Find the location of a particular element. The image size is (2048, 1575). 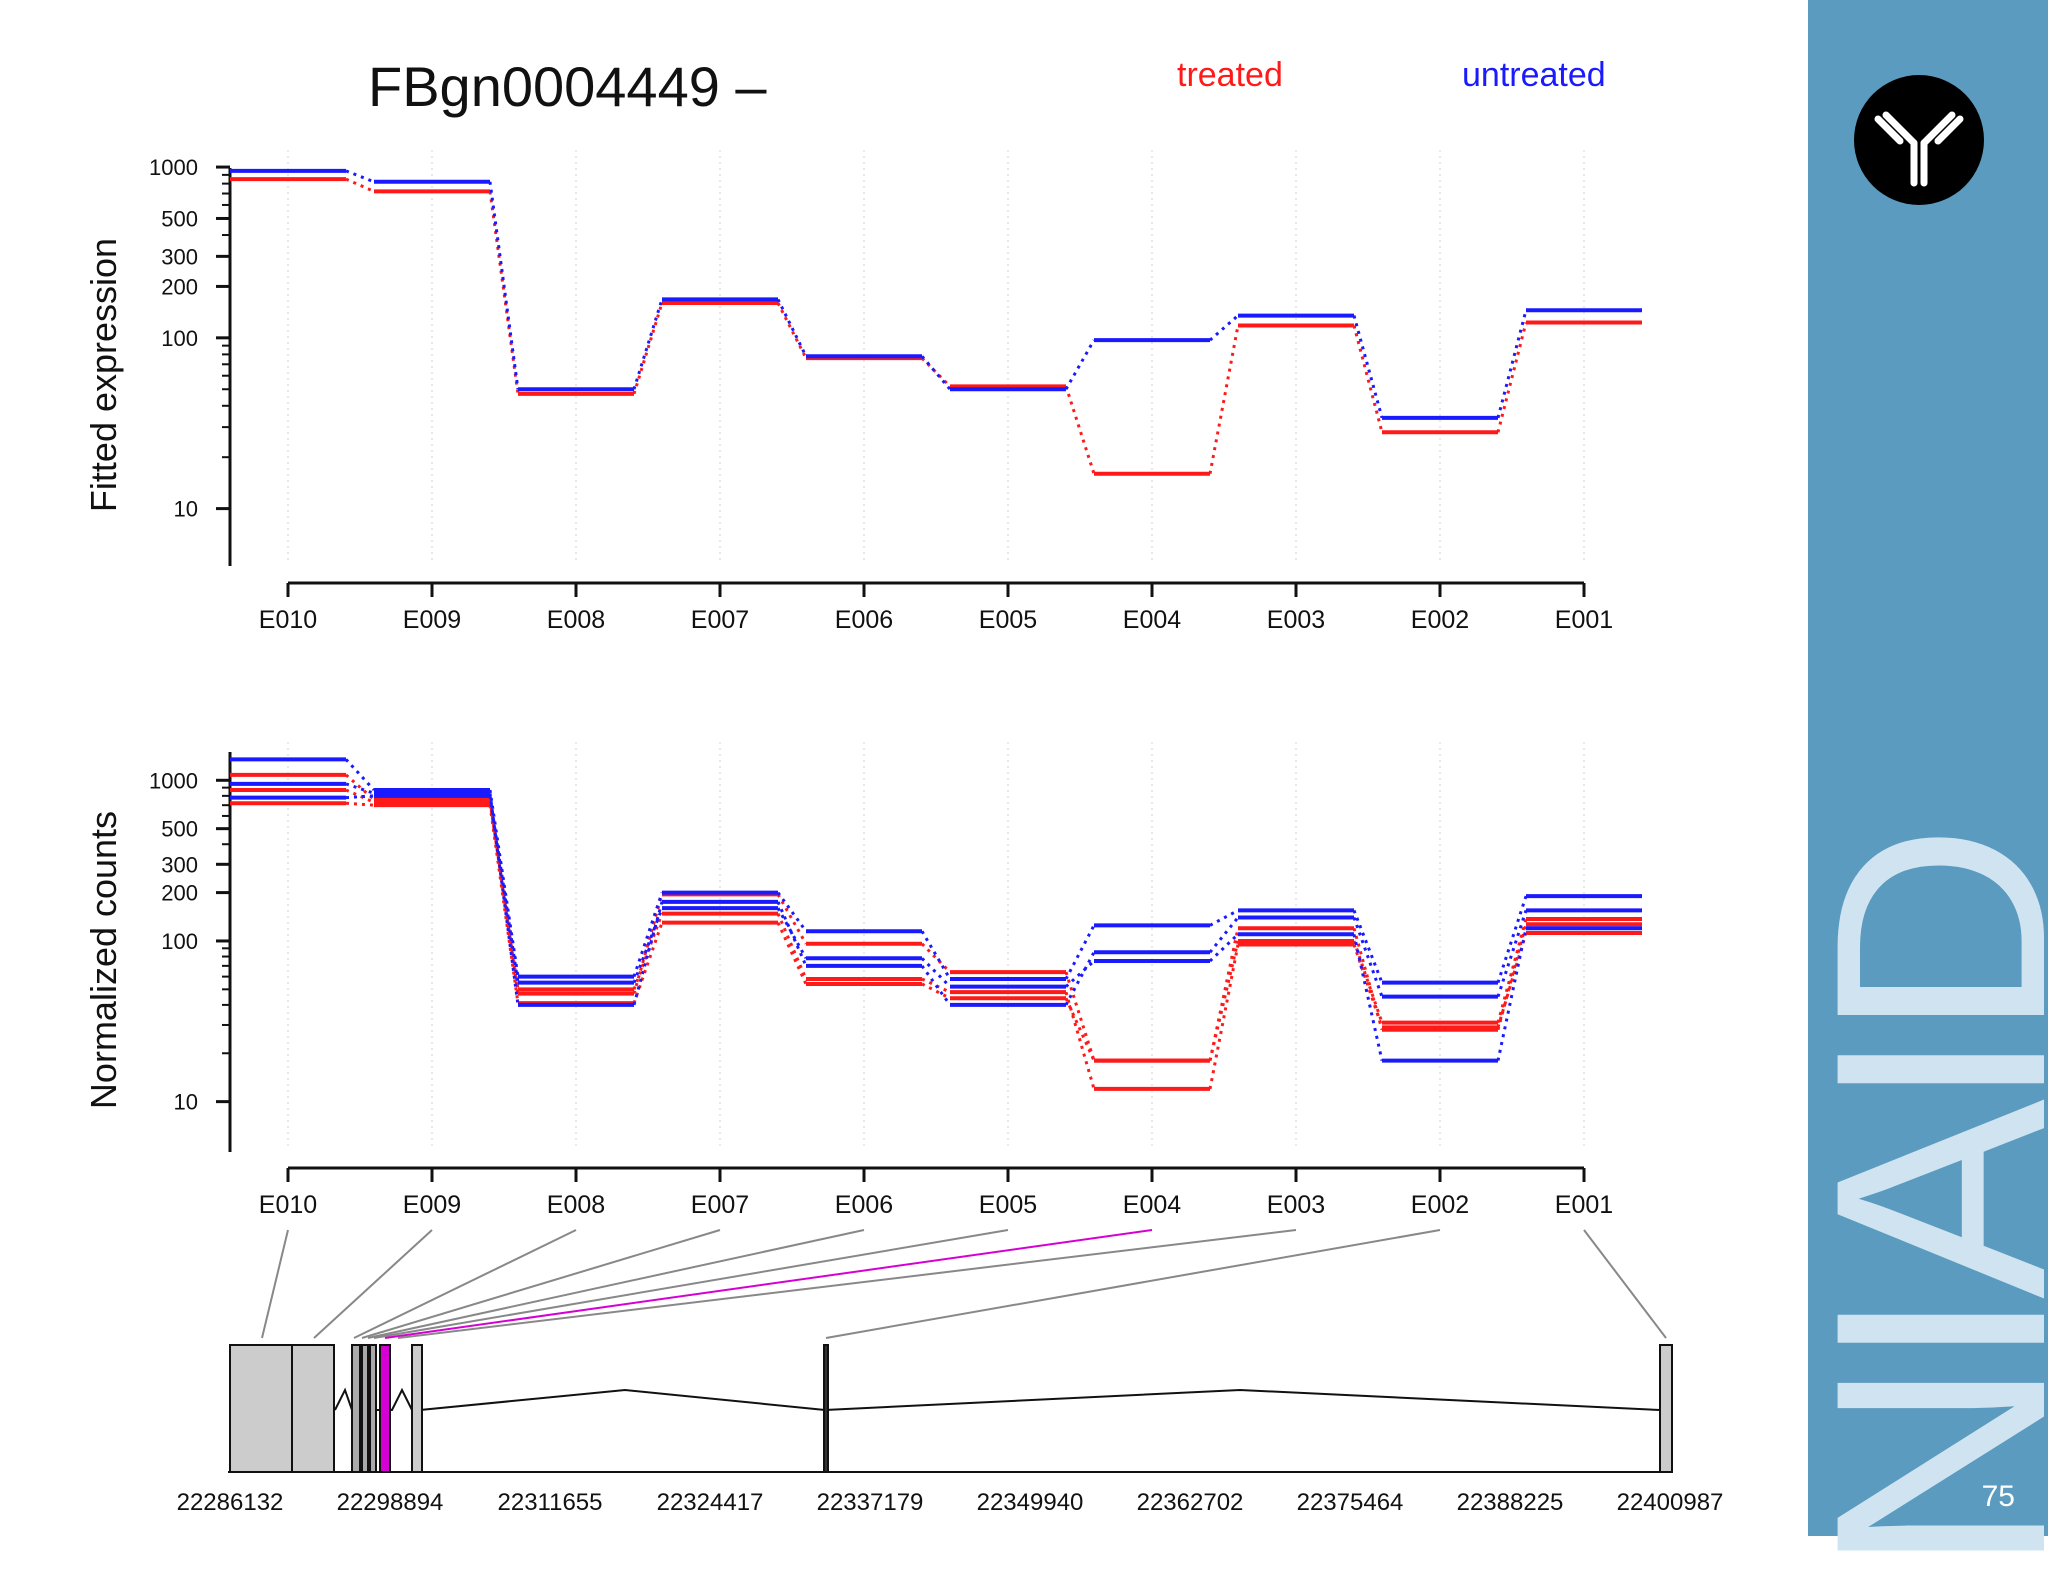

genomic-coordinate-label: 22375464 is located at coordinates (1350, 1502).